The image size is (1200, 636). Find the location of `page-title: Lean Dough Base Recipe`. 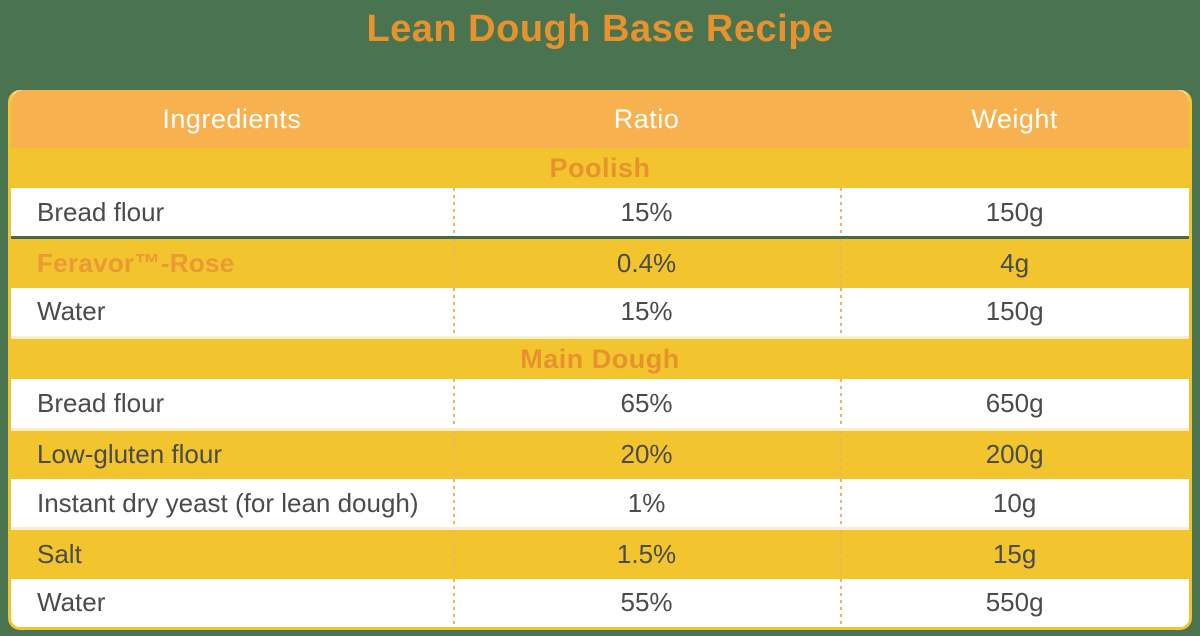

page-title: Lean Dough Base Recipe is located at coordinates (600, 29).